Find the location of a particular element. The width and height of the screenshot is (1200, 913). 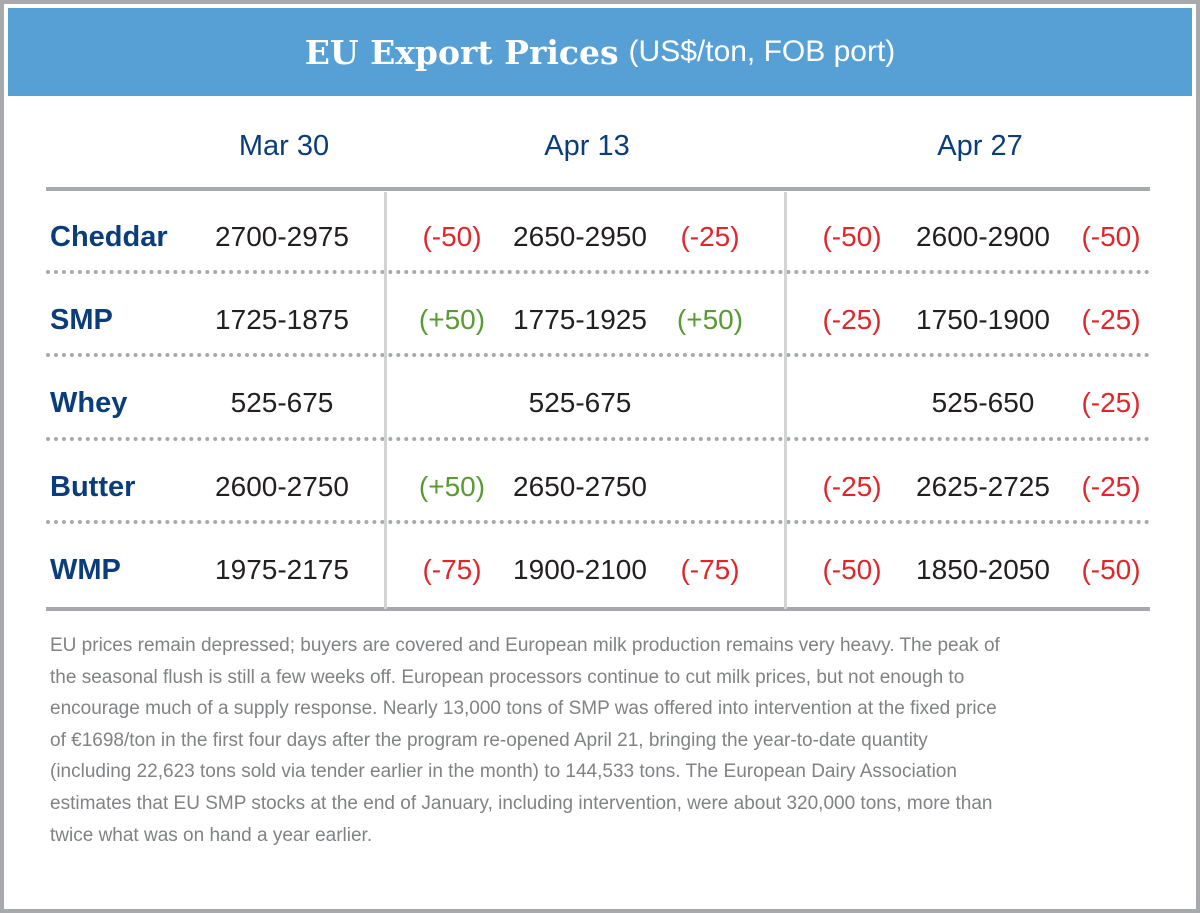

product-label: SMP is located at coordinates (81, 320).